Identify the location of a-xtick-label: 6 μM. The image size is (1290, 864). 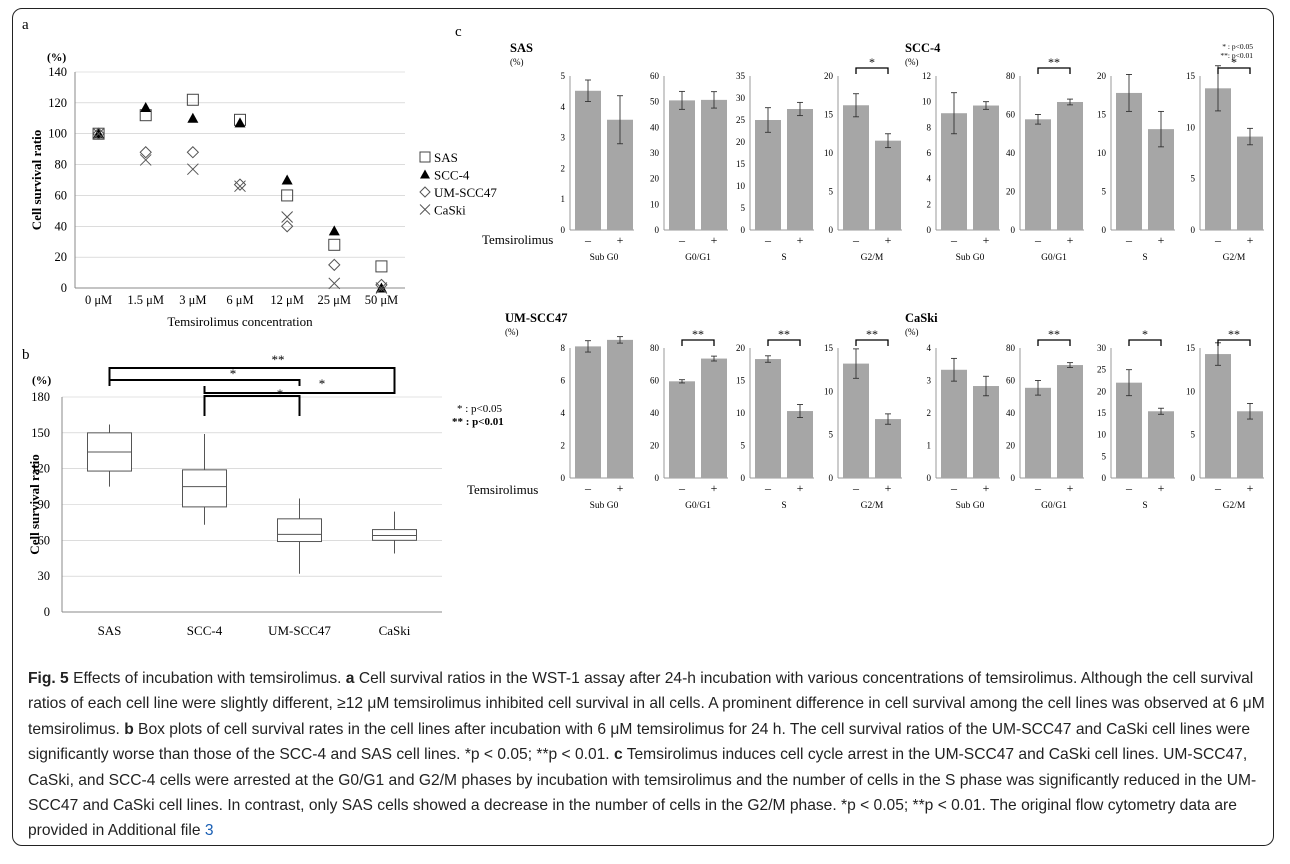
(239, 300).